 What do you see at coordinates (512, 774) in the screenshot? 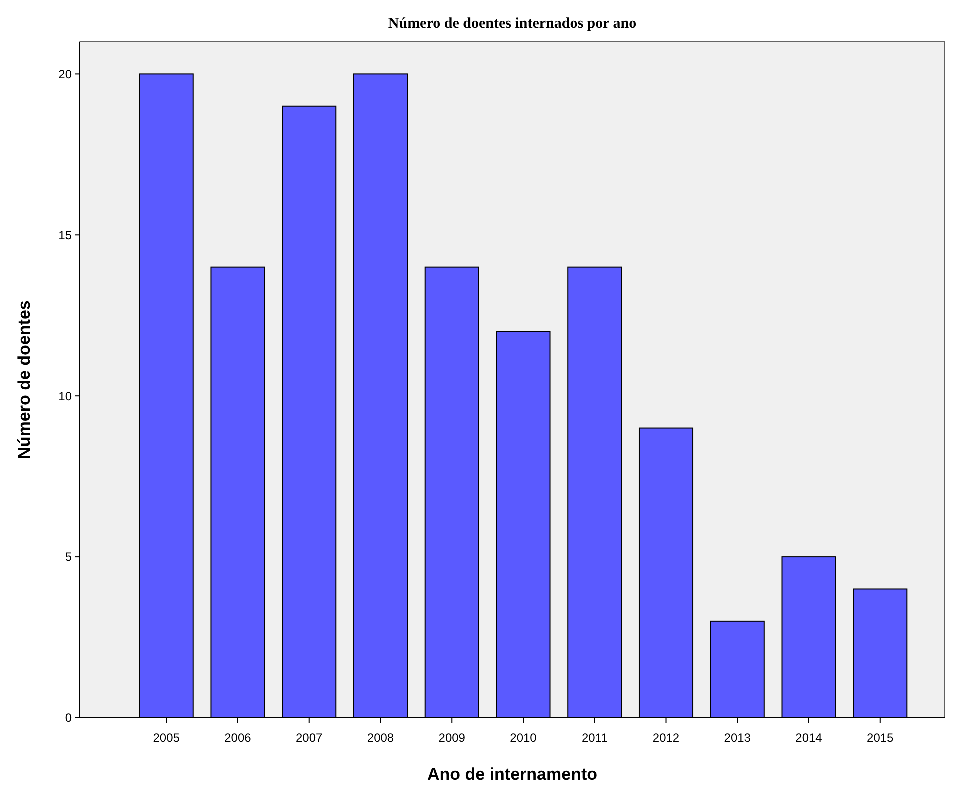
I see `x-axis-title: Ano de internamento` at bounding box center [512, 774].